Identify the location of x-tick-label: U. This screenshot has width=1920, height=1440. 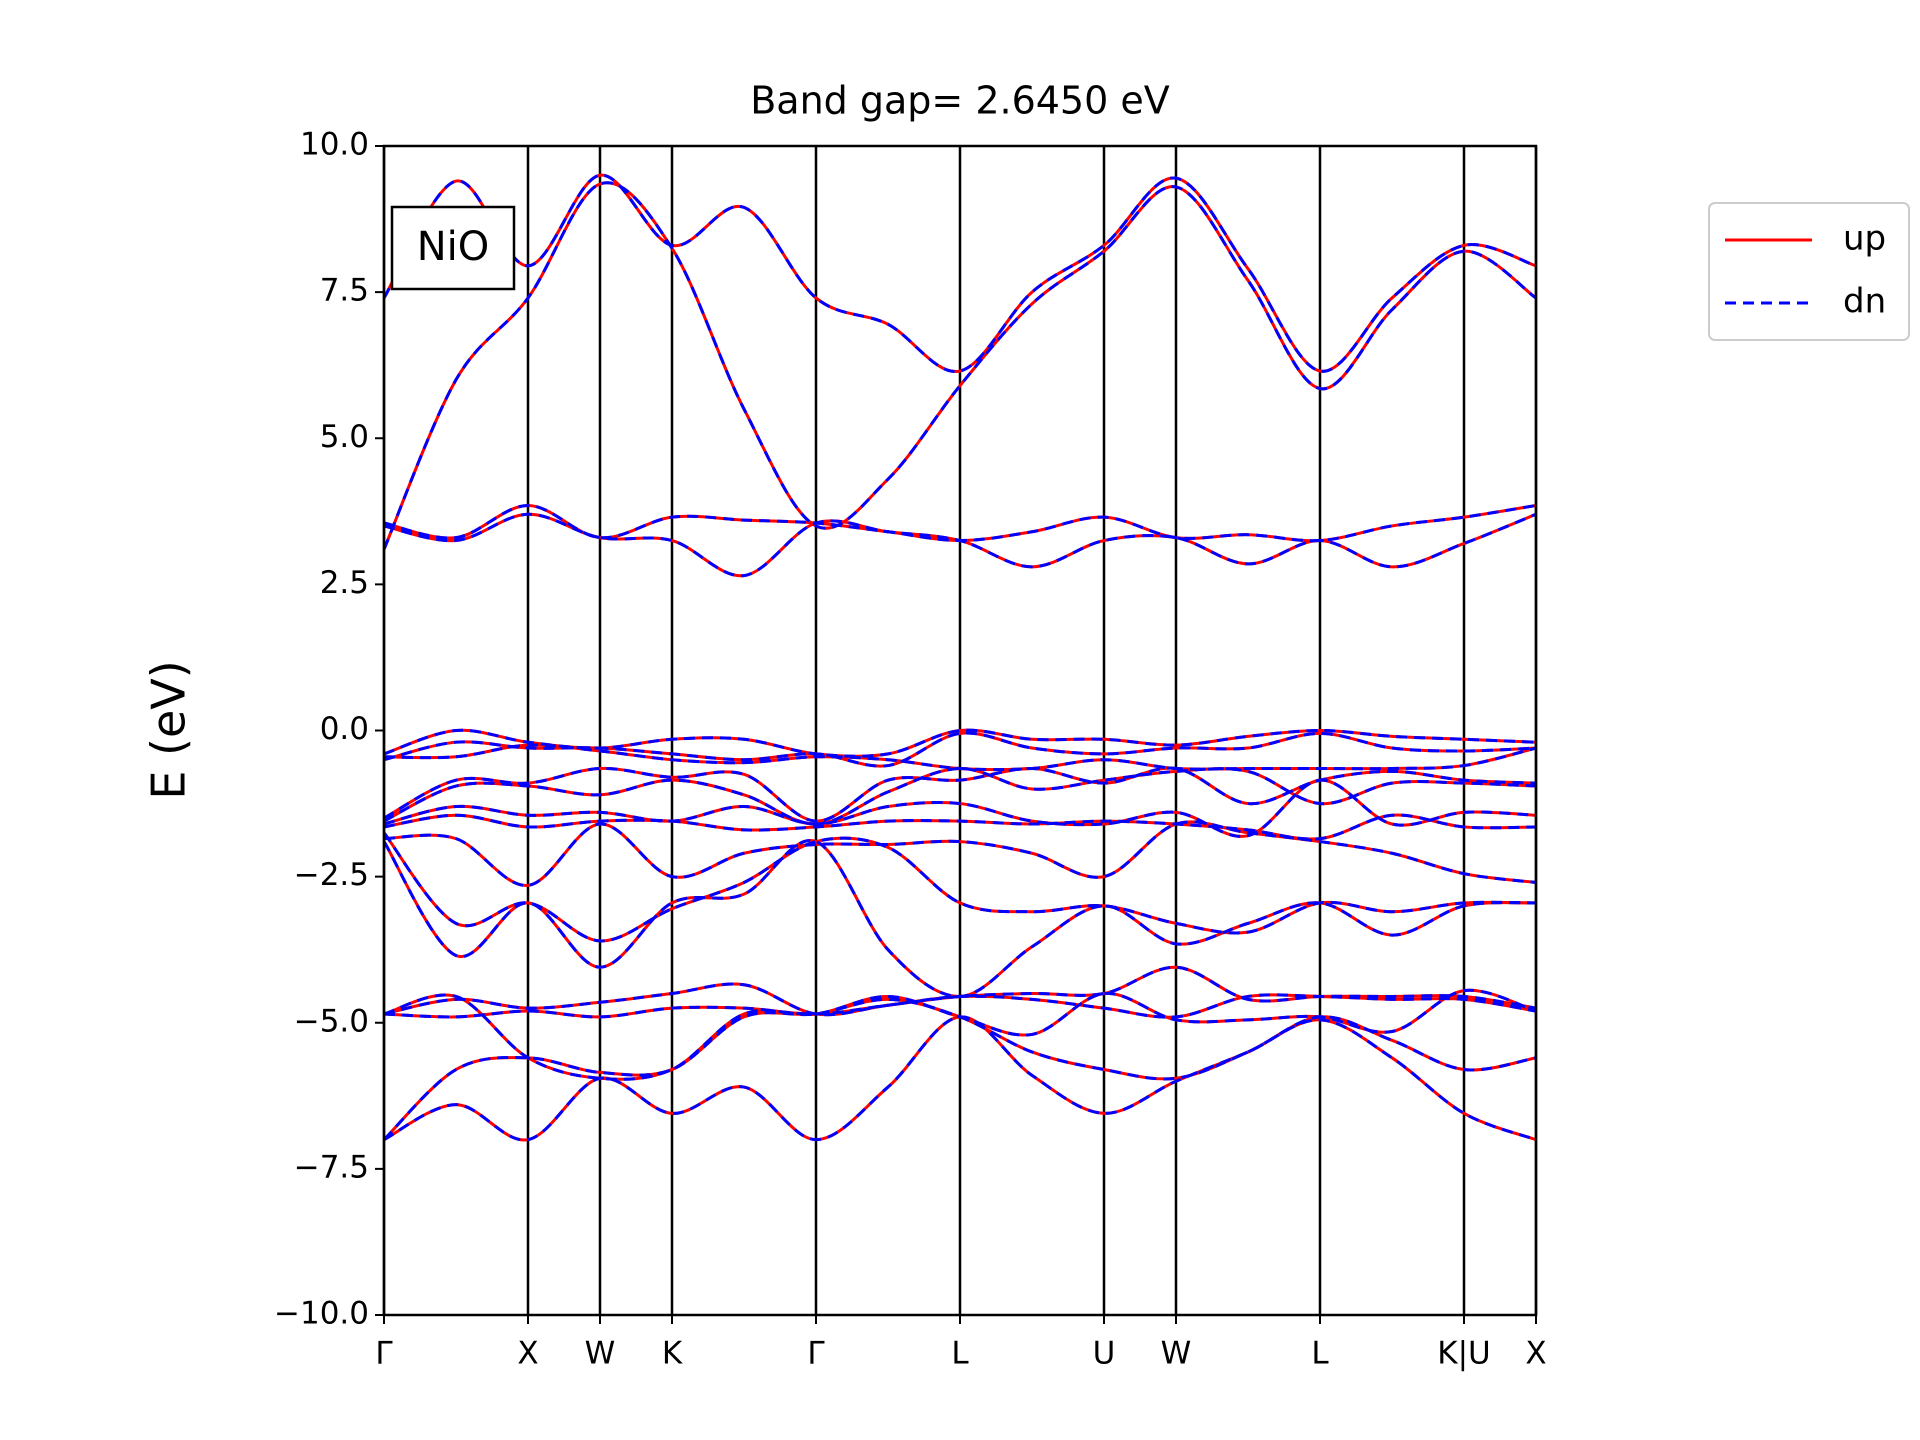
(1104, 1354).